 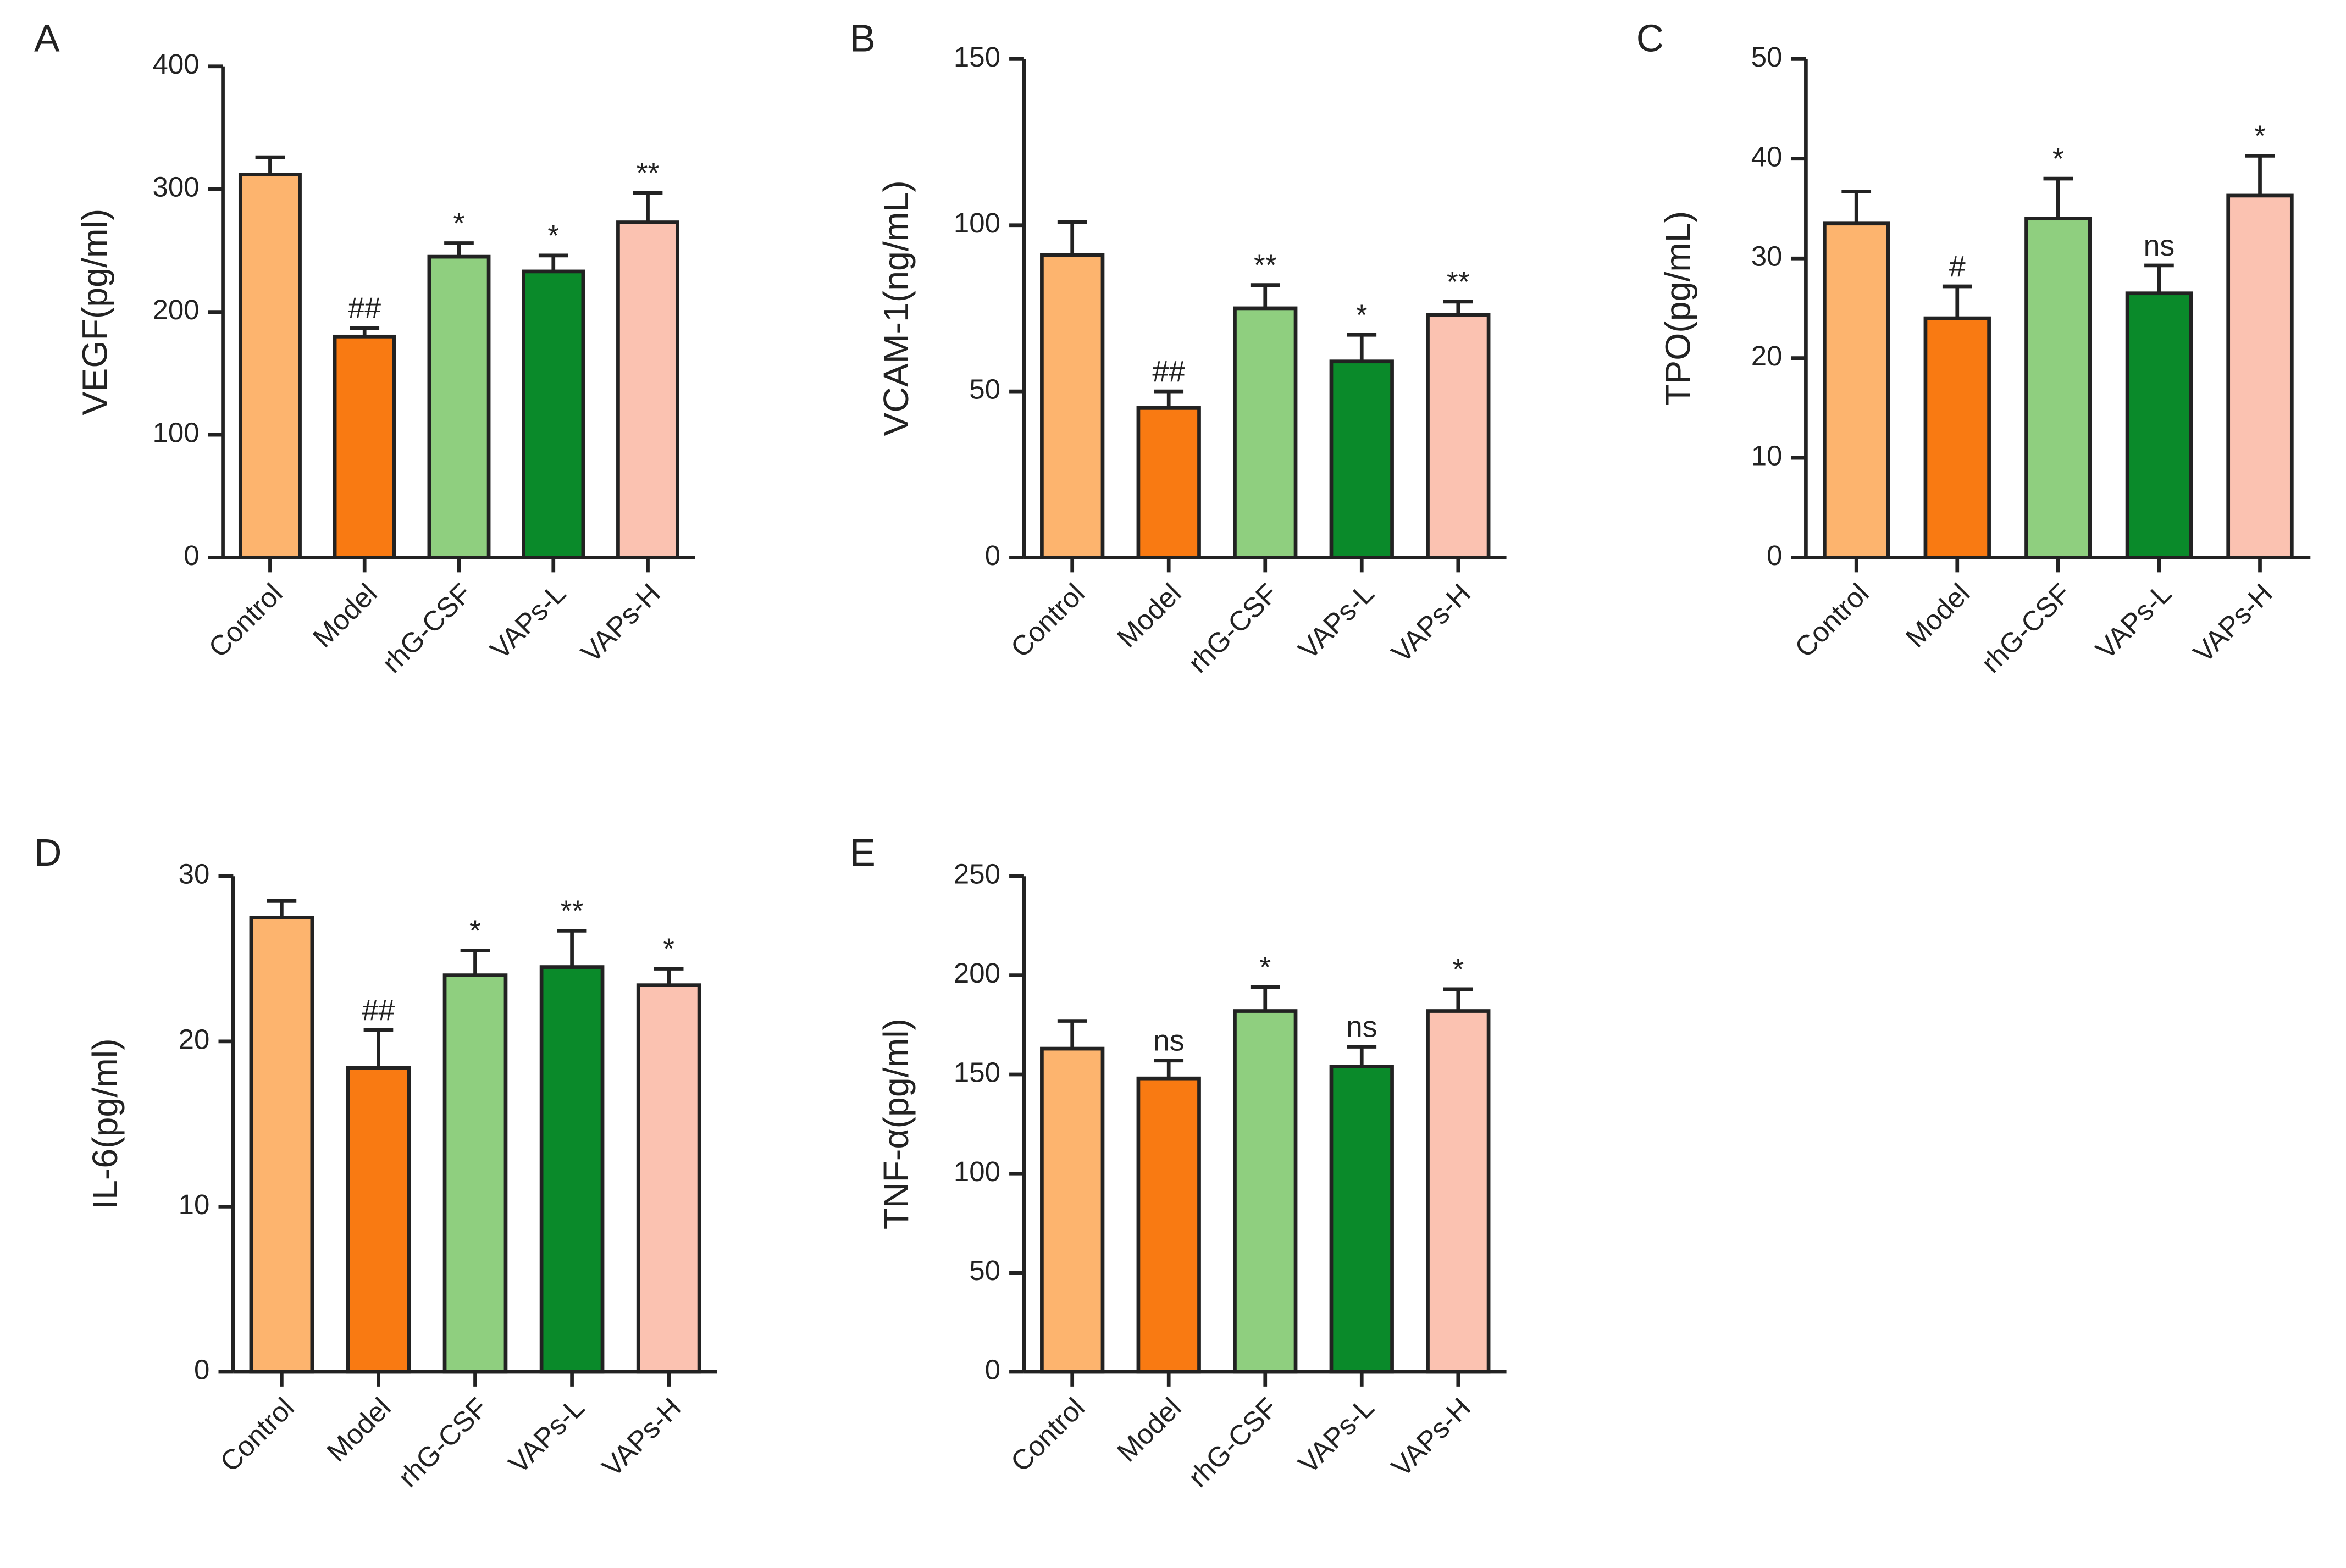 What do you see at coordinates (863, 852) in the screenshot?
I see `panel-label: E` at bounding box center [863, 852].